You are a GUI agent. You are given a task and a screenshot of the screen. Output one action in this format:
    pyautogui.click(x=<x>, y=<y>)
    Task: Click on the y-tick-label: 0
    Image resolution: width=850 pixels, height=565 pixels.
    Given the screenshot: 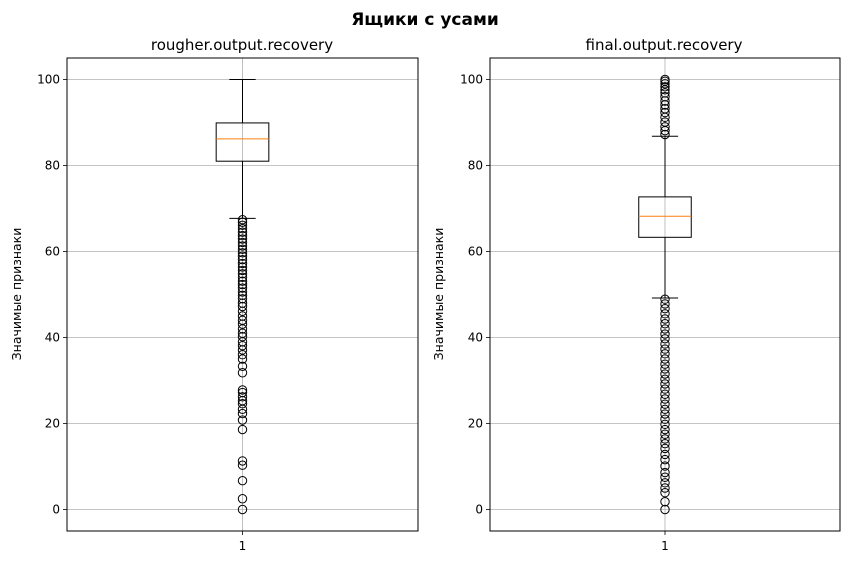 What is the action you would take?
    pyautogui.click(x=479, y=510)
    